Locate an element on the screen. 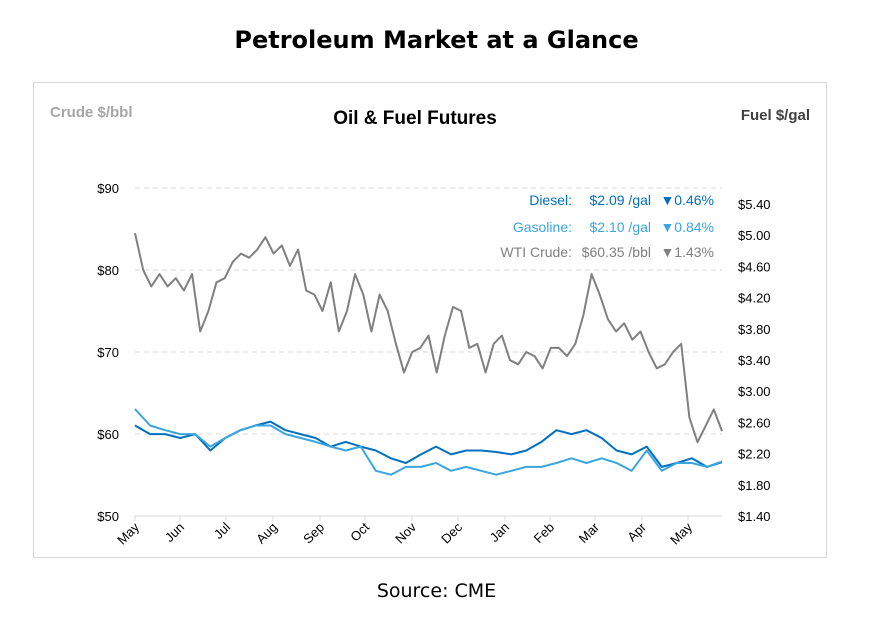  legend-change: ▼0.46% is located at coordinates (687, 200).